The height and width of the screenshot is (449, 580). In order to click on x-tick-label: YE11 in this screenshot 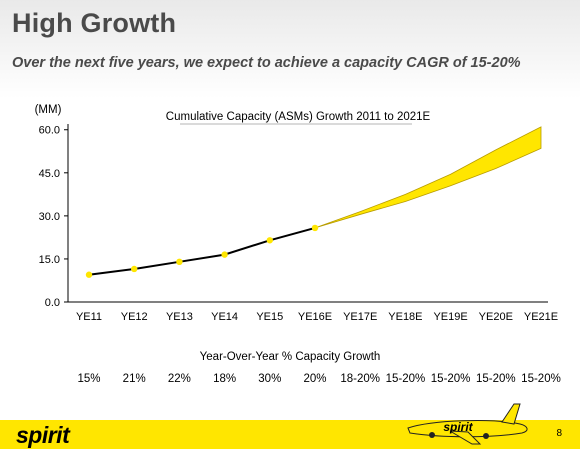, I will do `click(89, 317)`.